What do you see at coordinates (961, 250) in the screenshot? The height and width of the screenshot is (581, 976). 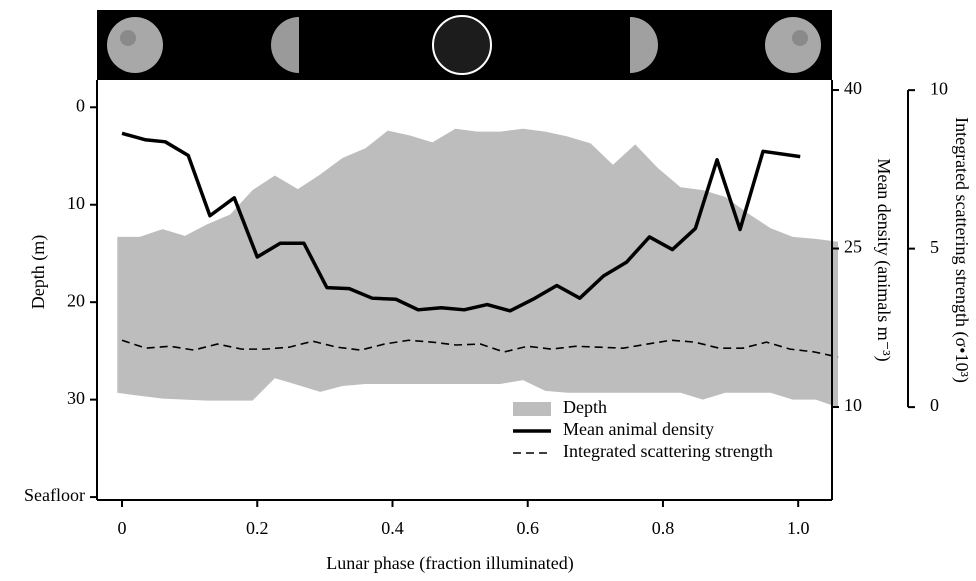 I see `y3-axis-title: Integrated scattering strength (σ•10³)` at bounding box center [961, 250].